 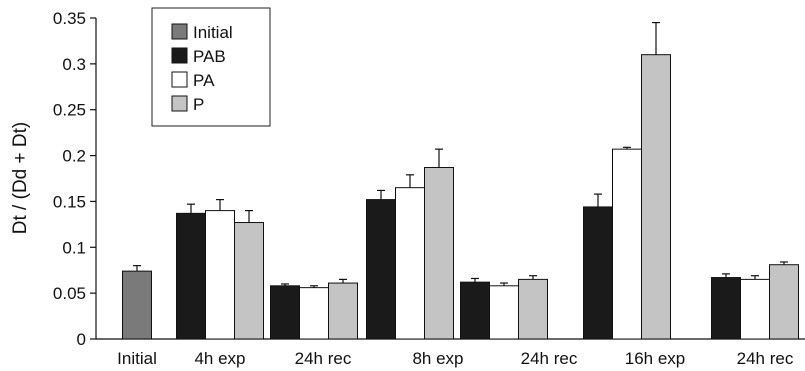 I want to click on y-tick-label: 0.1, so click(x=74, y=247).